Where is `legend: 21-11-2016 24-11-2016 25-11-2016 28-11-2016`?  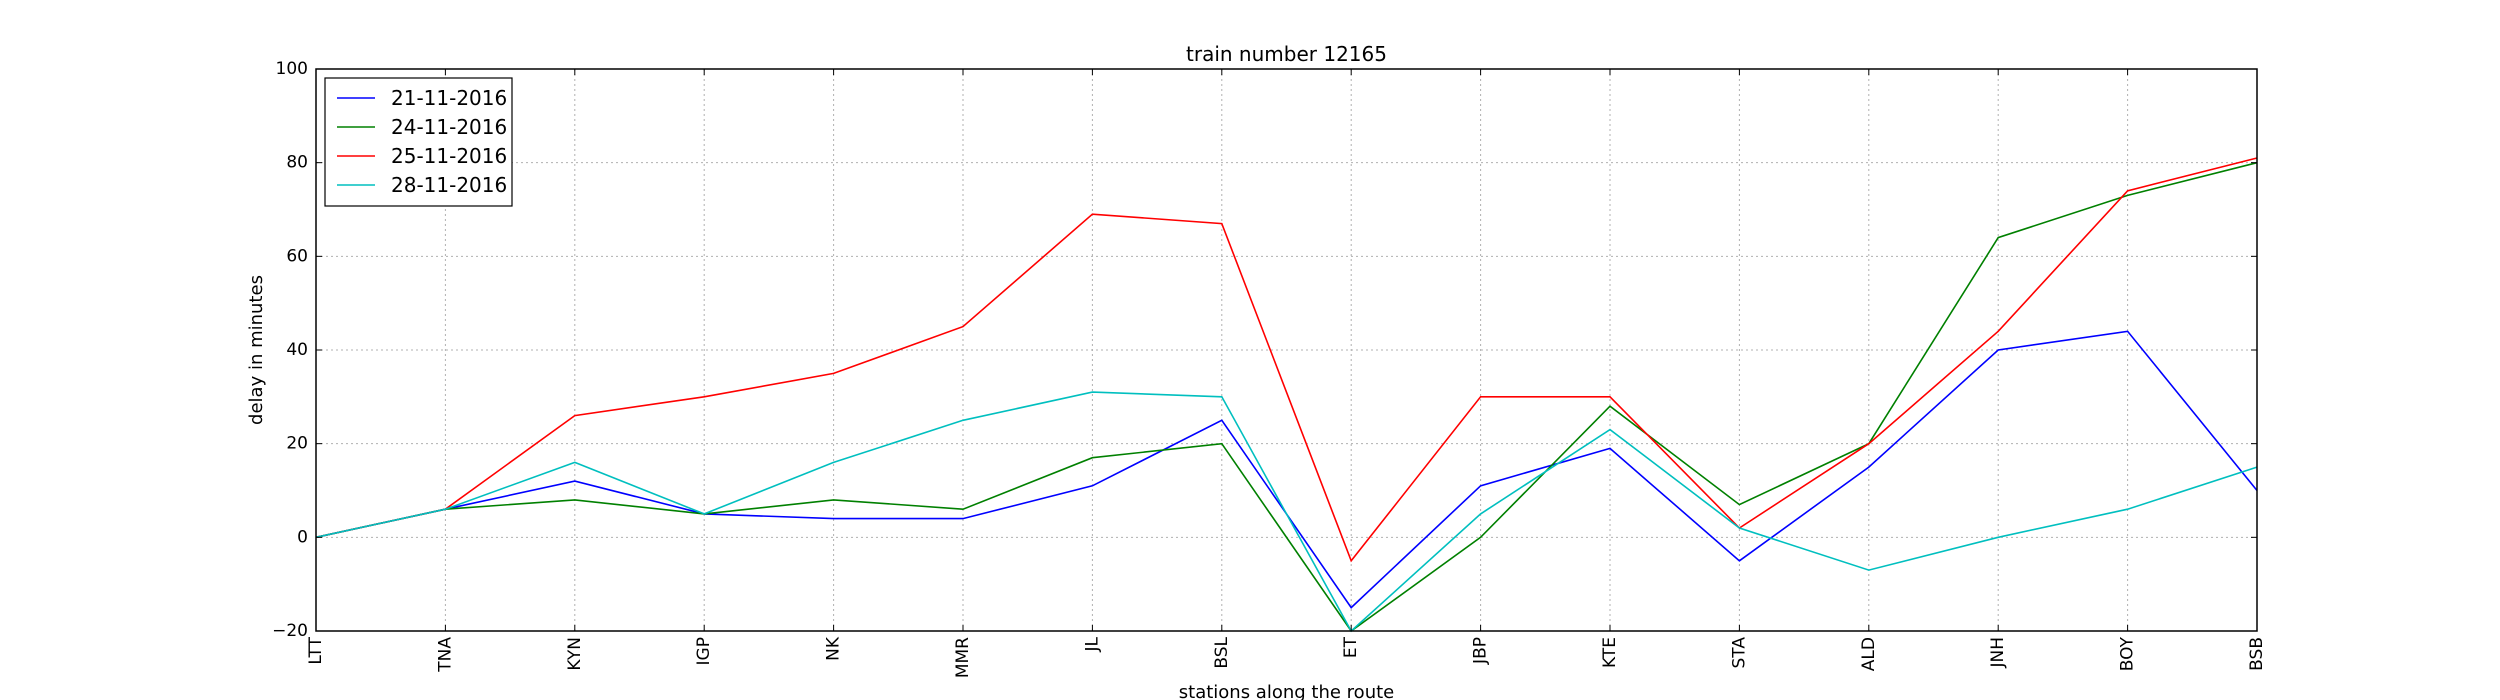 legend: 21-11-2016 24-11-2016 25-11-2016 28-11-2016 is located at coordinates (418, 142).